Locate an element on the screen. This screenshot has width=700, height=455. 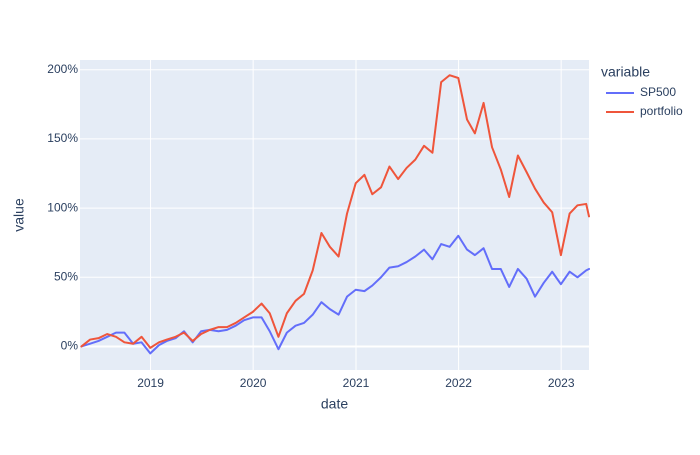
y-tick-label: 150% is located at coordinates (62, 138).